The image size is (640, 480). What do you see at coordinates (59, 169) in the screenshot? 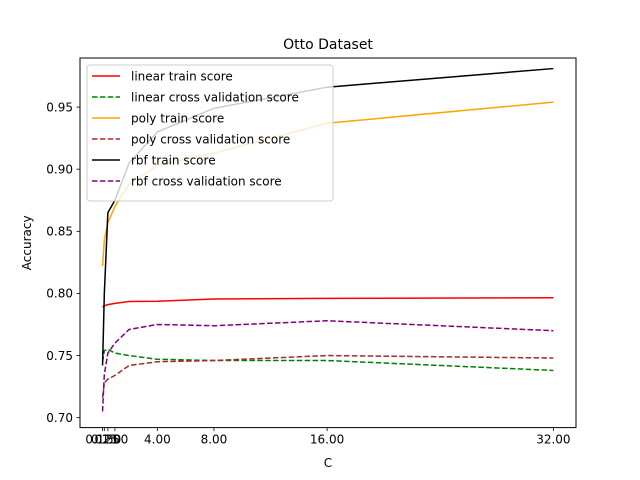
I see `y-tick-label: 0.90` at bounding box center [59, 169].